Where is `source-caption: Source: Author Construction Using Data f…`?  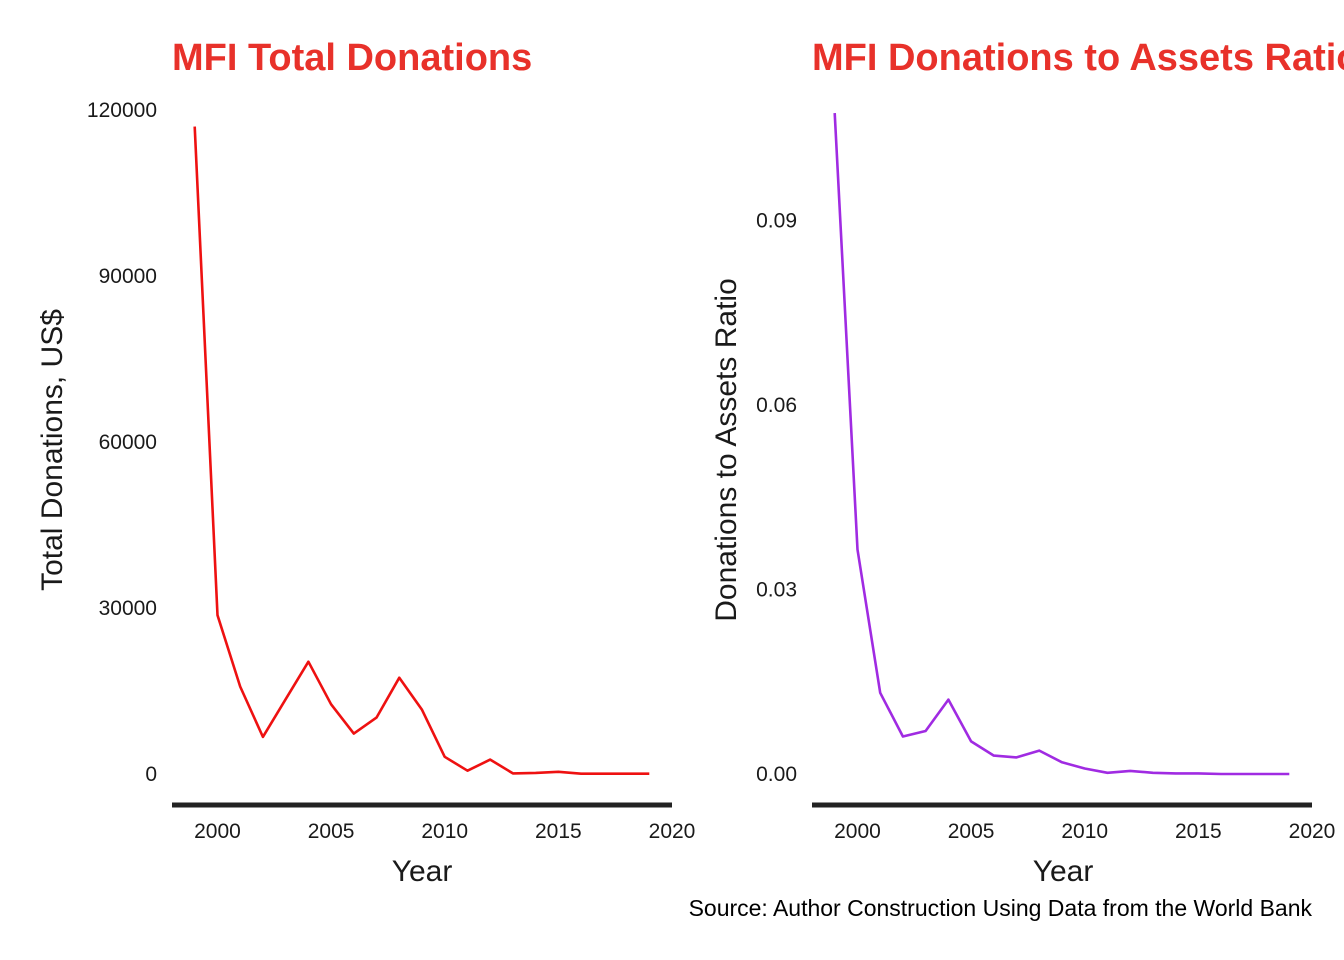
source-caption: Source: Author Construction Using Data f… is located at coordinates (1001, 908).